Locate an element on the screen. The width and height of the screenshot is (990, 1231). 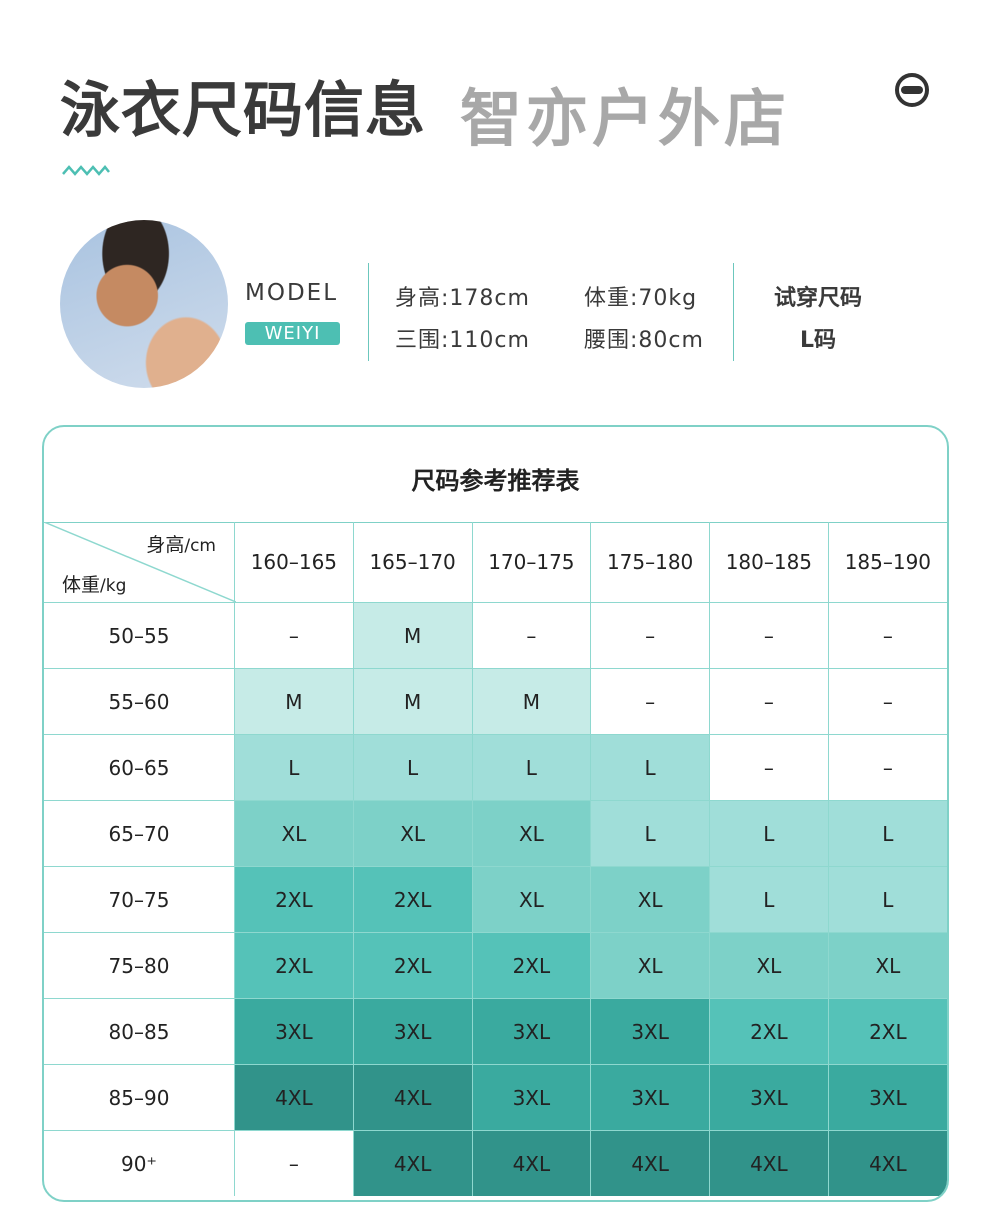
table-row: 55–60 M M M – – – is located at coordinates (495, 701).